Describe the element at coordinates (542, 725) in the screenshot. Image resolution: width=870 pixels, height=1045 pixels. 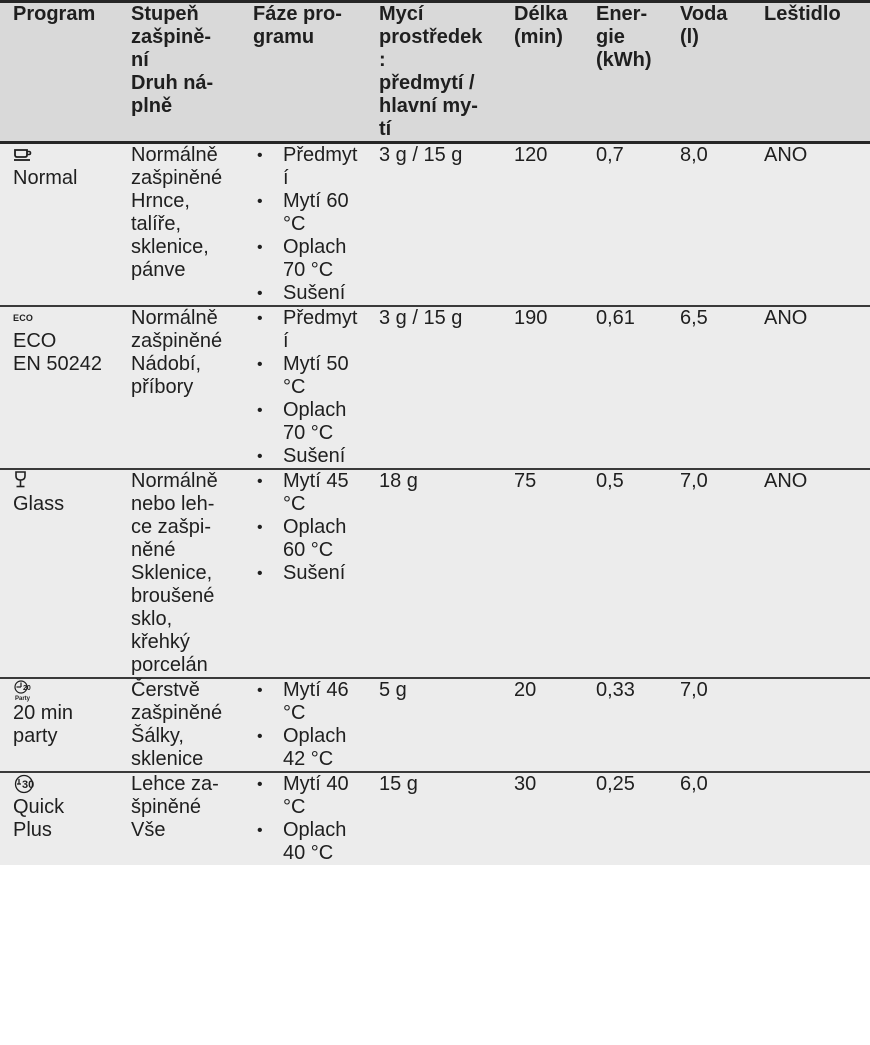
I see `duration-cell: 20` at that location.